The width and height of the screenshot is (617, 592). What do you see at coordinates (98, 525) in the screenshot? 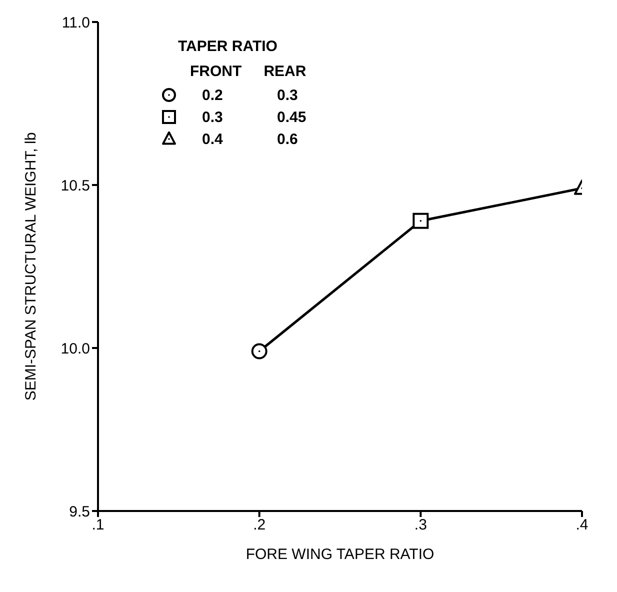
I see `x-tick-label: .1` at bounding box center [98, 525].